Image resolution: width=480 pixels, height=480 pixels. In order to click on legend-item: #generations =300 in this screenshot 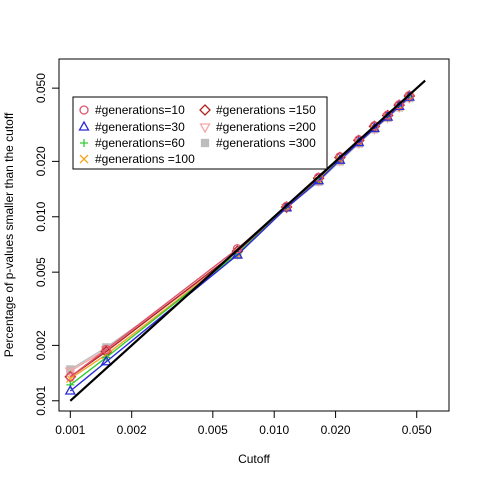, I will do `click(258, 143)`.